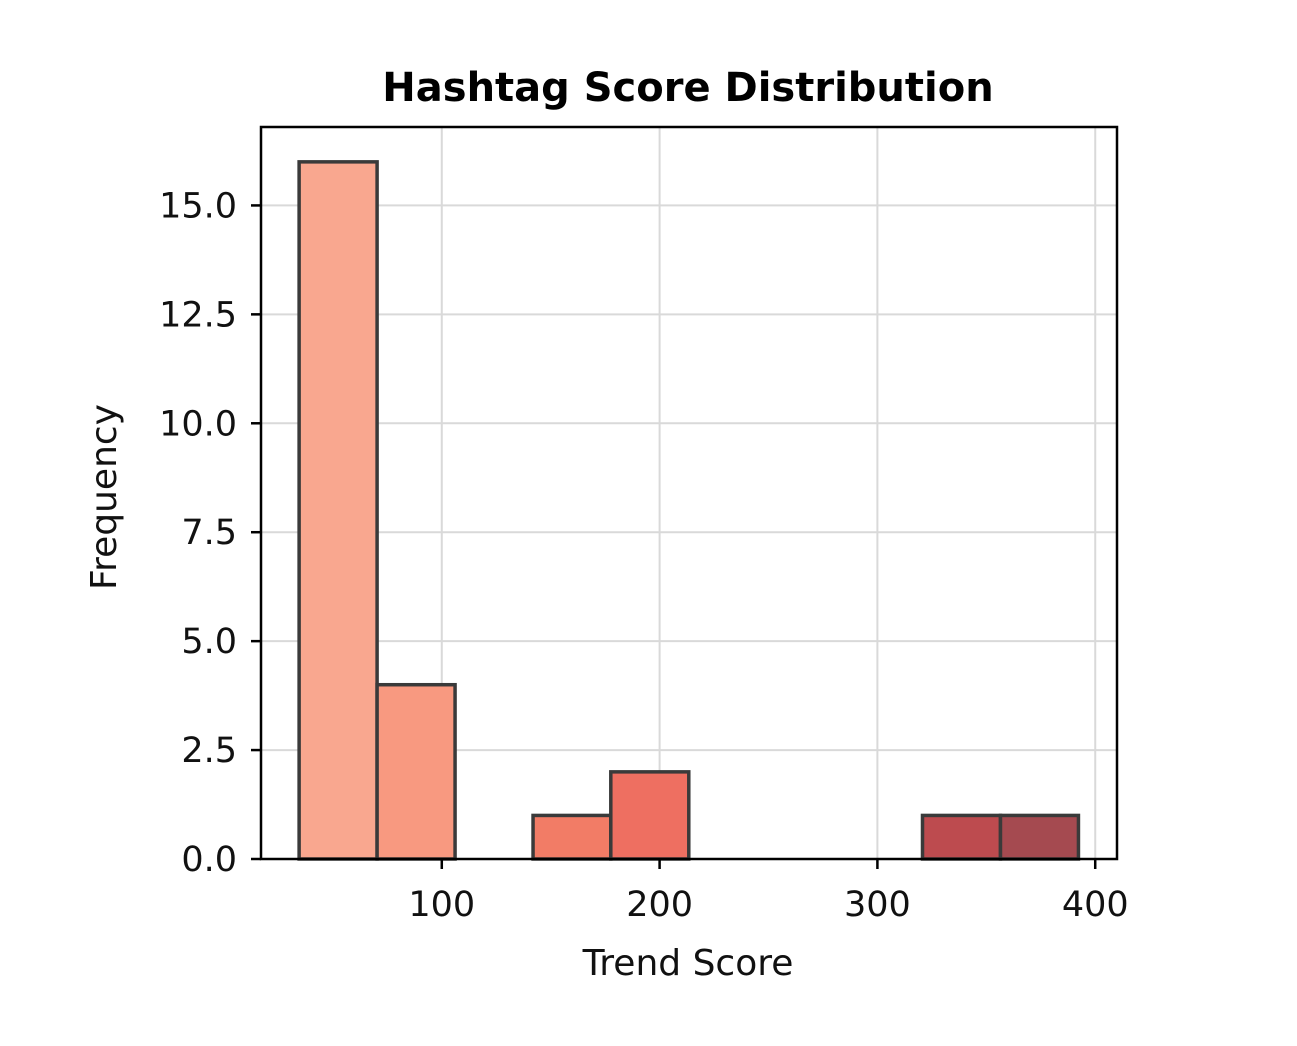 The height and width of the screenshot is (1046, 1297). I want to click on y-tick-label-12.5: 12.5, so click(198, 315).